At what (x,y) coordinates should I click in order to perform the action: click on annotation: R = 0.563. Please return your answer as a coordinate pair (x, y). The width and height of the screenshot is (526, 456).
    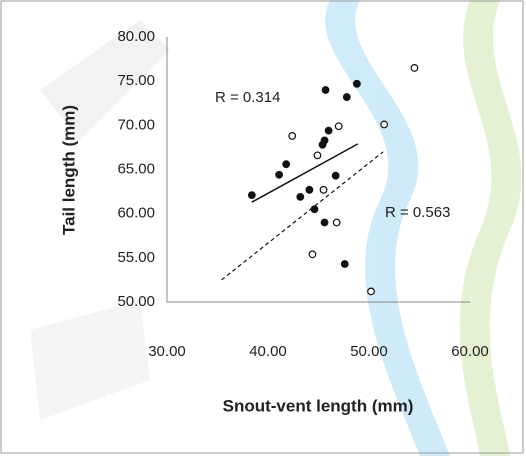
    Looking at the image, I should click on (417, 212).